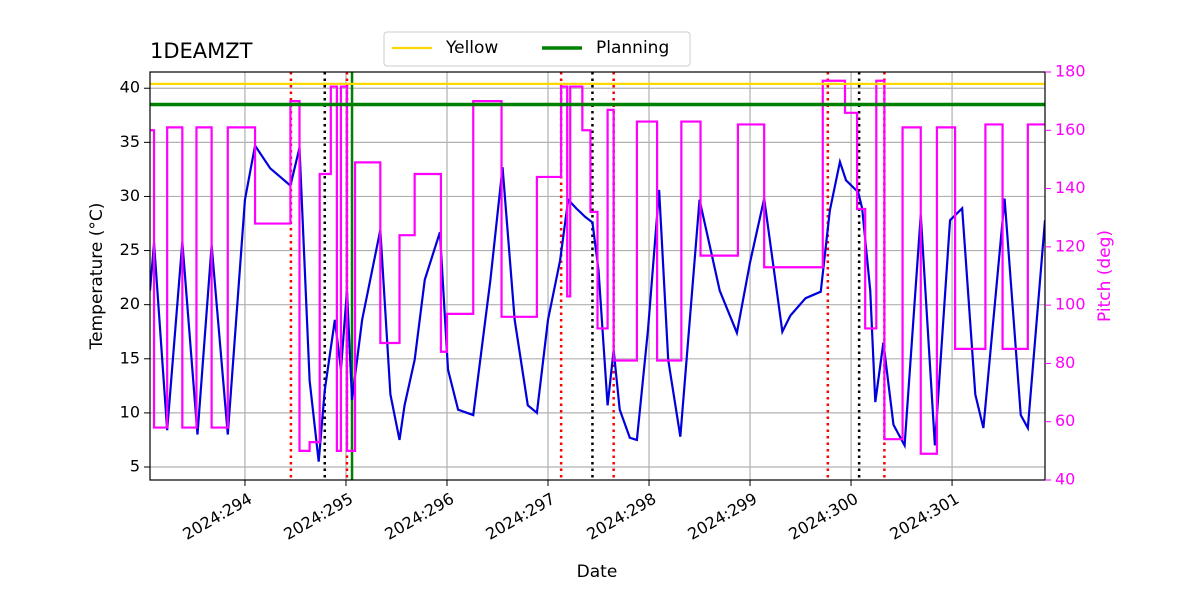  What do you see at coordinates (1065, 479) in the screenshot?
I see `y2-tick-label: 40` at bounding box center [1065, 479].